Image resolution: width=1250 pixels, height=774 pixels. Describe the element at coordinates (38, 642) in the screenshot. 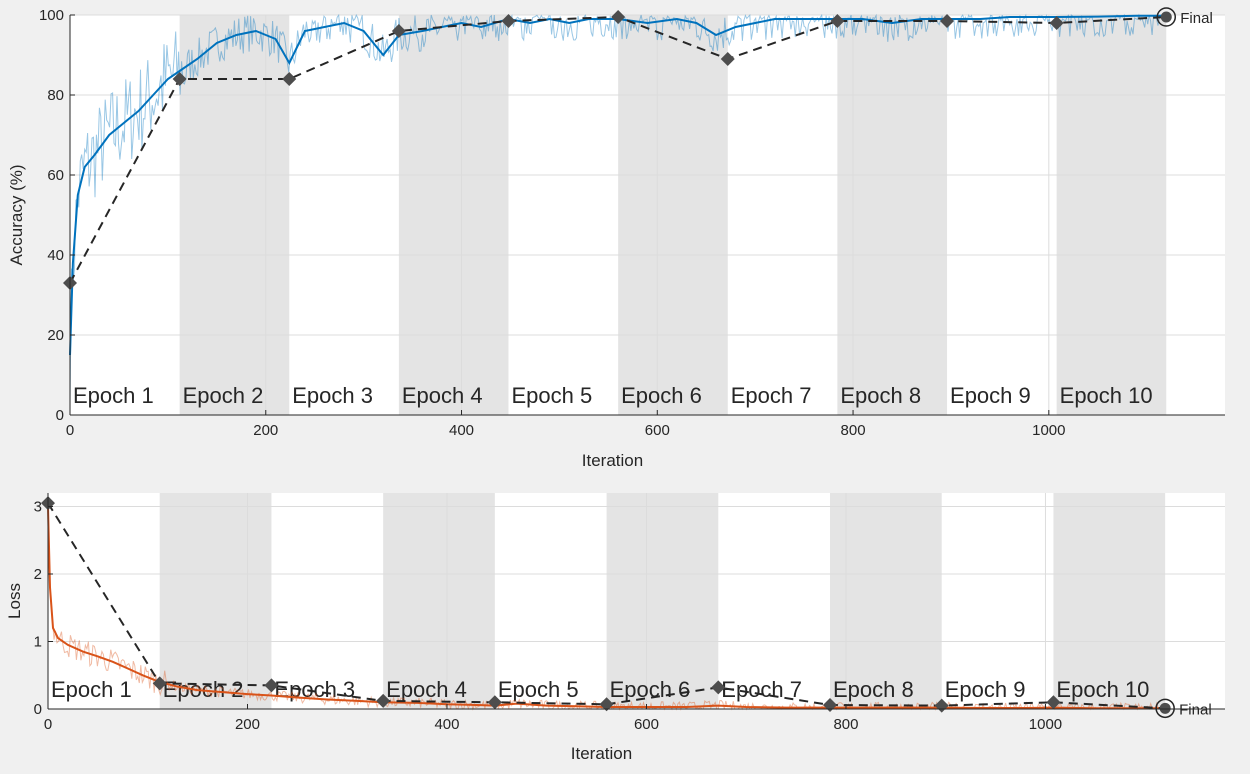

I see `y-tick-label: 1` at that location.